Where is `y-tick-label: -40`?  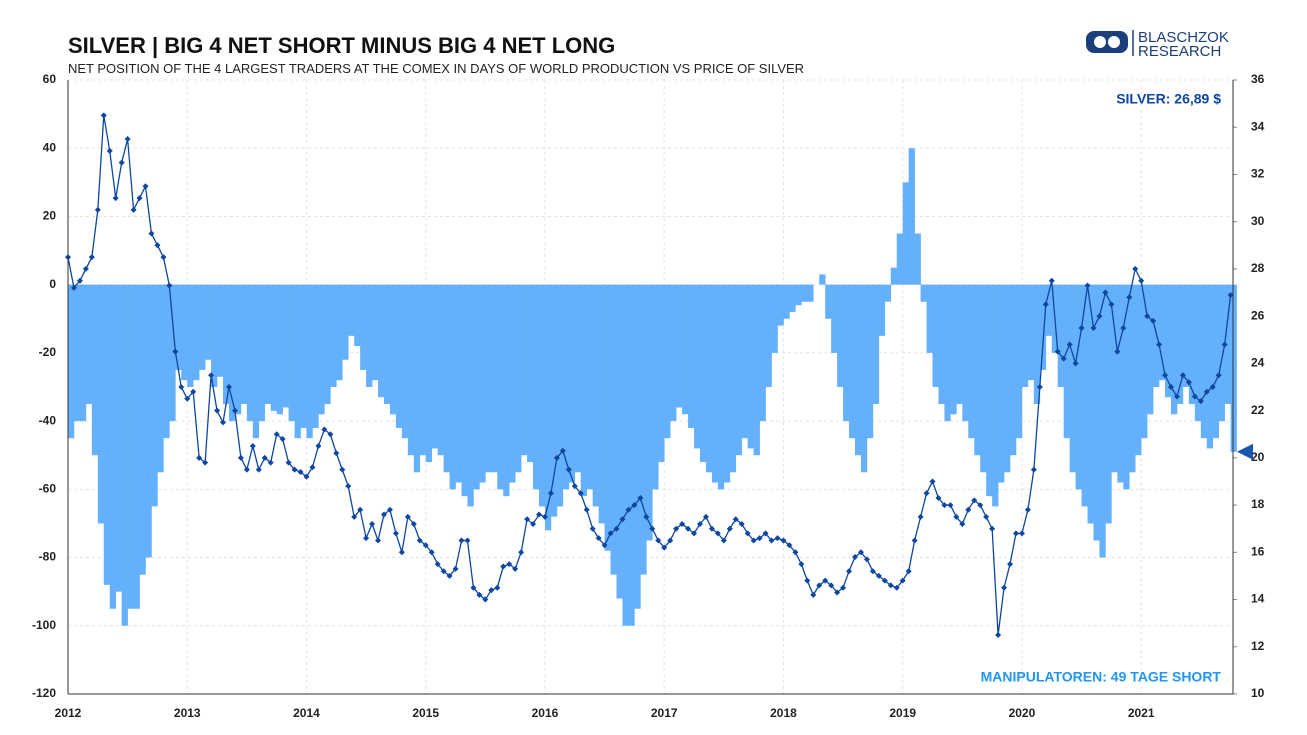
y-tick-label: -40 is located at coordinates (48, 420).